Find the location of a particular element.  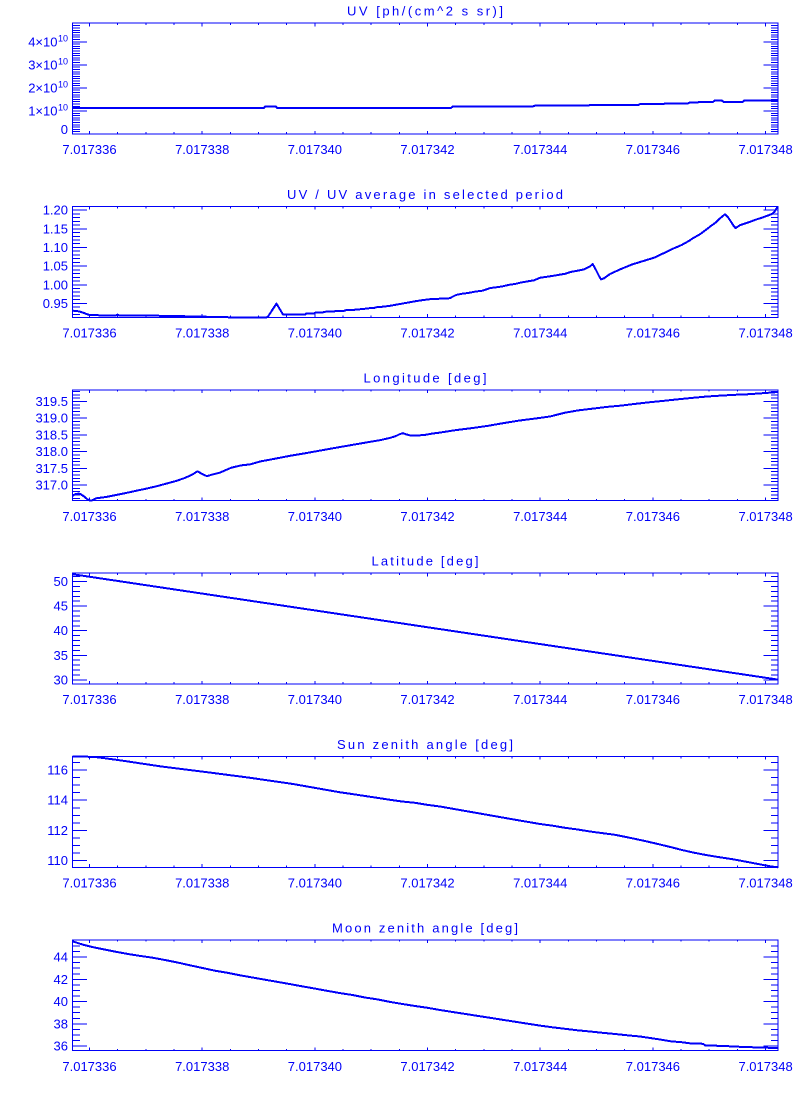

svg-text: 1.05 is located at coordinates (55, 266).